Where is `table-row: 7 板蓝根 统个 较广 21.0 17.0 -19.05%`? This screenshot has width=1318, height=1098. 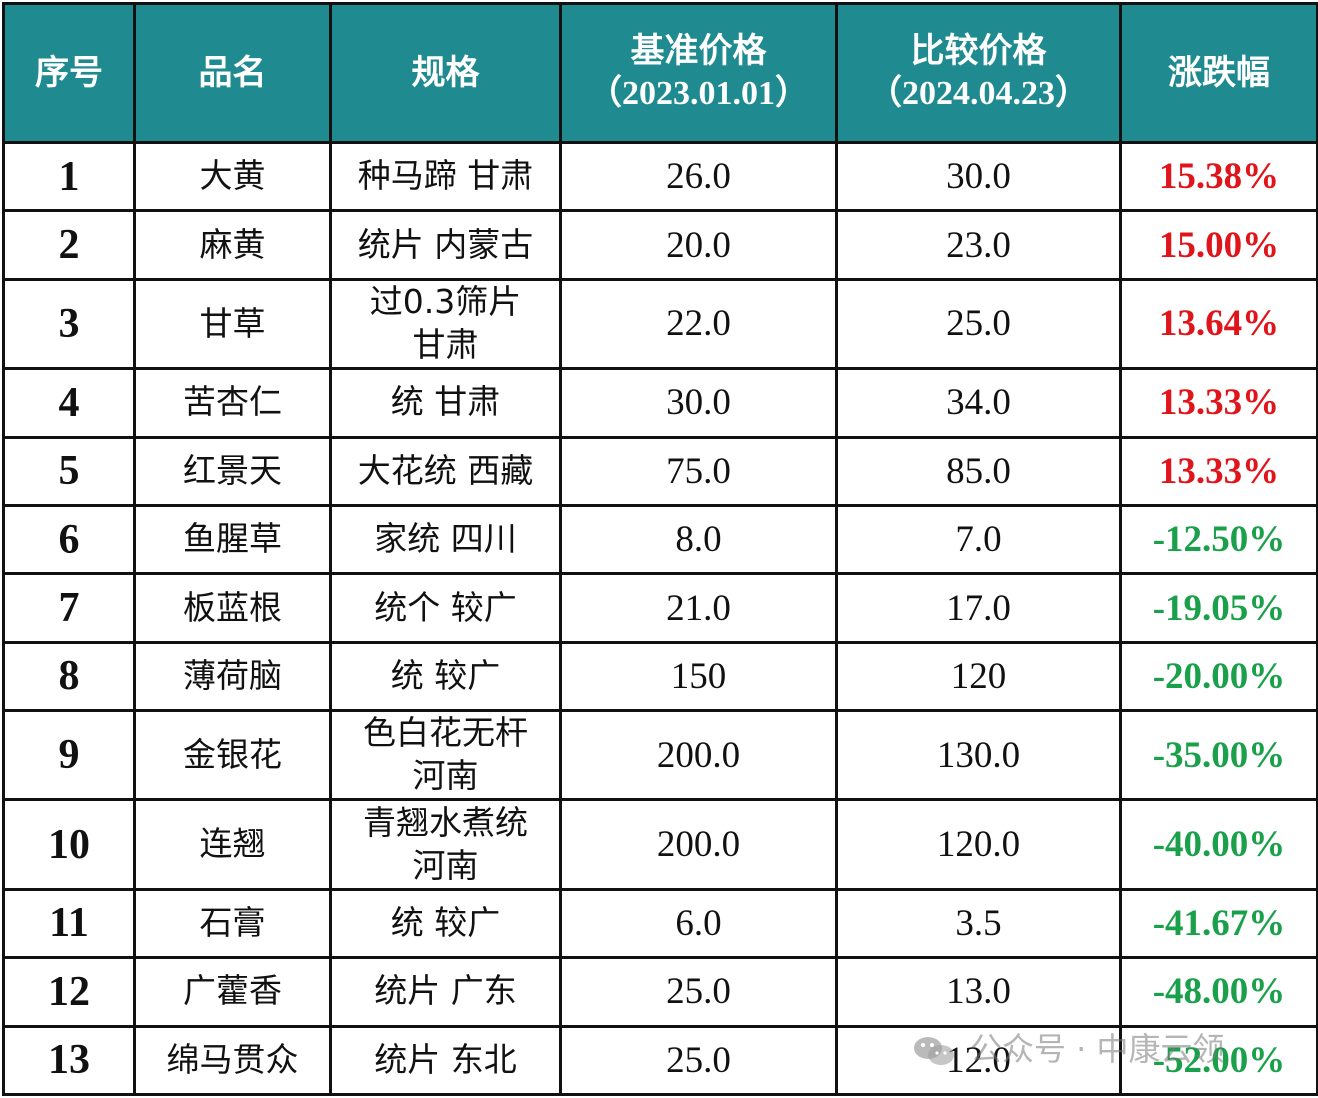
table-row: 7 板蓝根 统个 较广 21.0 17.0 -19.05% is located at coordinates (660, 608).